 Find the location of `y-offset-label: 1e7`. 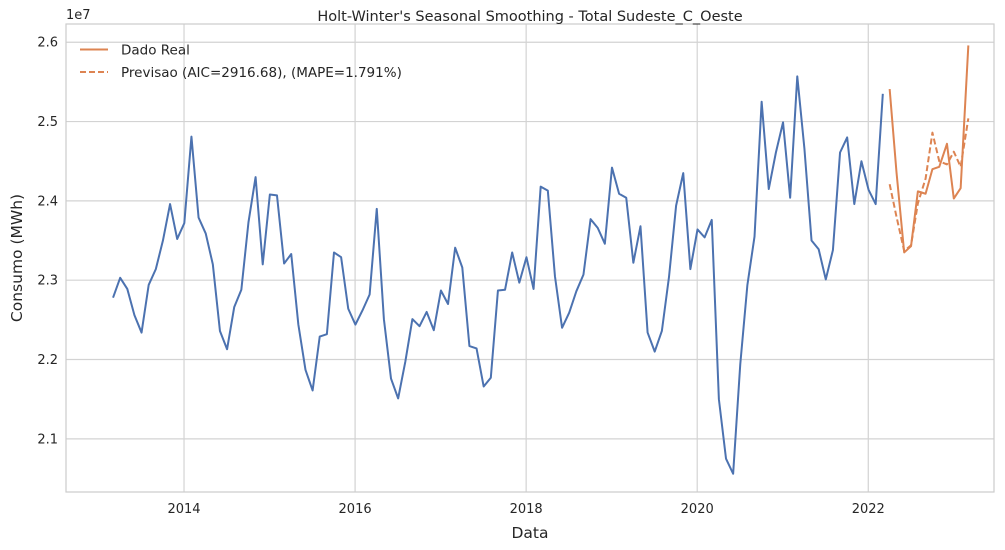

y-offset-label: 1e7 is located at coordinates (78, 15).